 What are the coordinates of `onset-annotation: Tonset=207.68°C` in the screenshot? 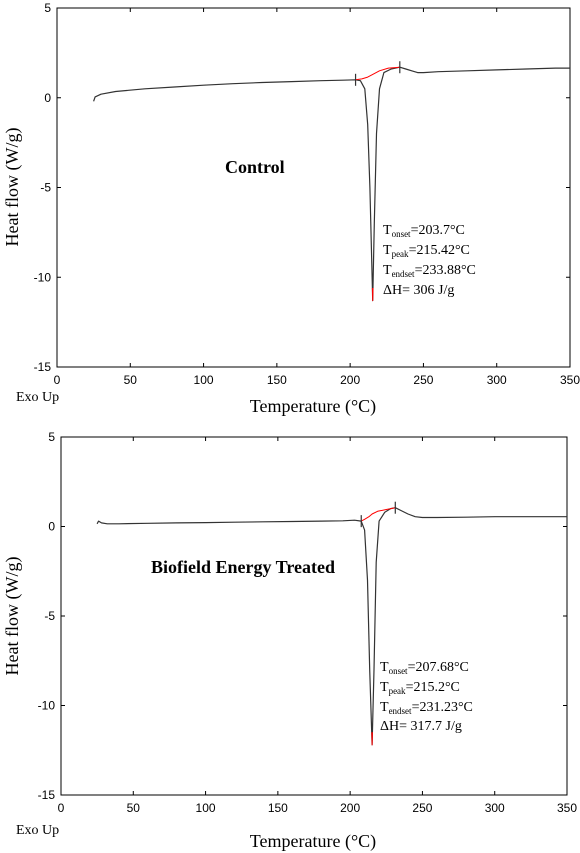 It's located at (424, 668).